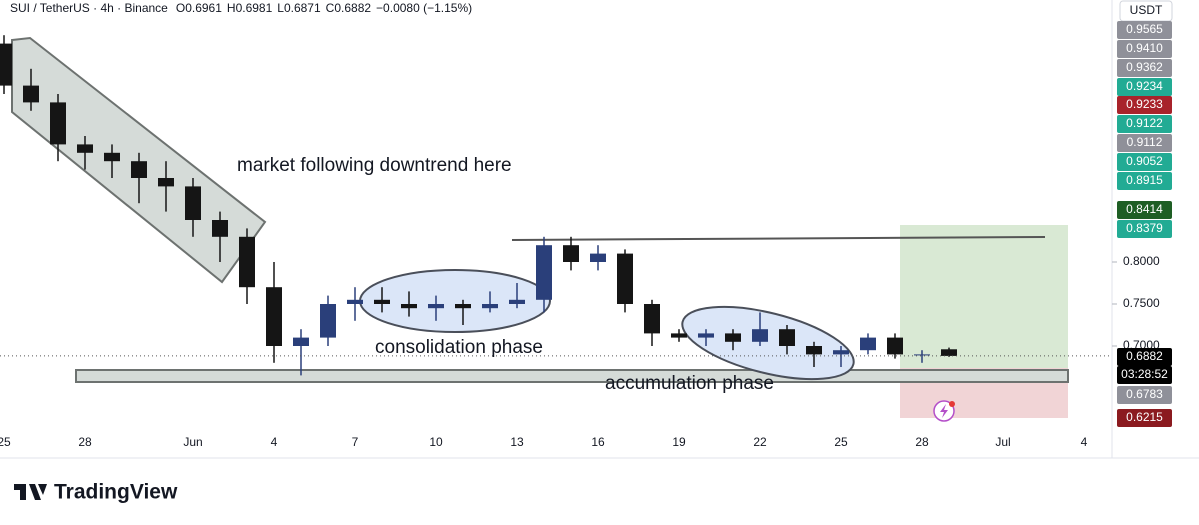 Image resolution: width=1199 pixels, height=525 pixels. I want to click on y-tick-label: 0.8000, so click(1141, 261).